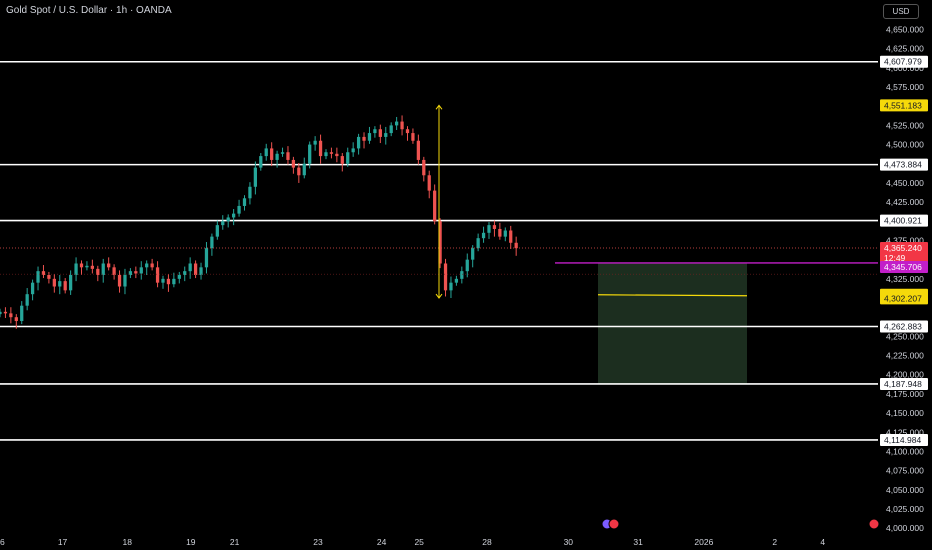 This screenshot has width=932, height=550. What do you see at coordinates (2, 542) in the screenshot?
I see `time-tick-label: 16` at bounding box center [2, 542].